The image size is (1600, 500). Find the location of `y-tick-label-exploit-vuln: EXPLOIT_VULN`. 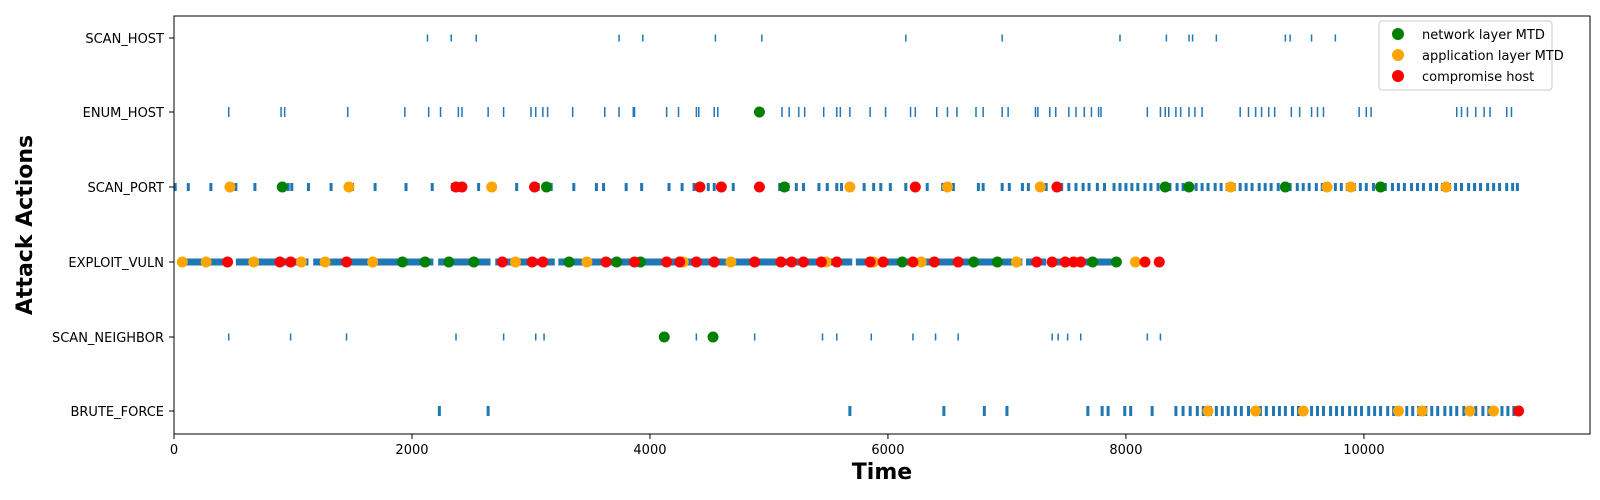

y-tick-label-exploit-vuln: EXPLOIT_VULN is located at coordinates (116, 263).